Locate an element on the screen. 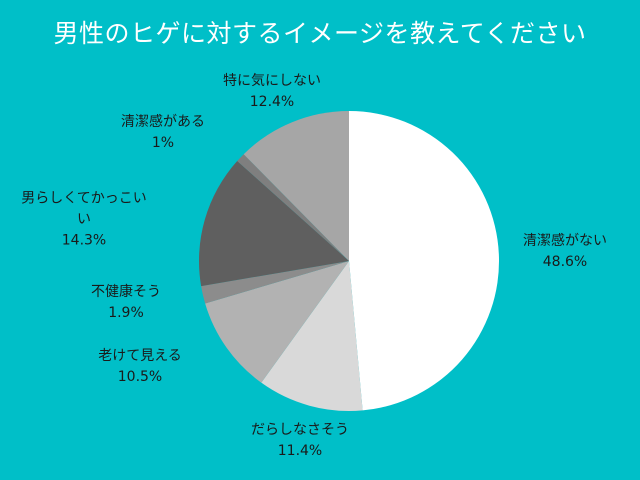 This screenshot has width=640, height=480. slice-value-label: 1.9% is located at coordinates (126, 313).